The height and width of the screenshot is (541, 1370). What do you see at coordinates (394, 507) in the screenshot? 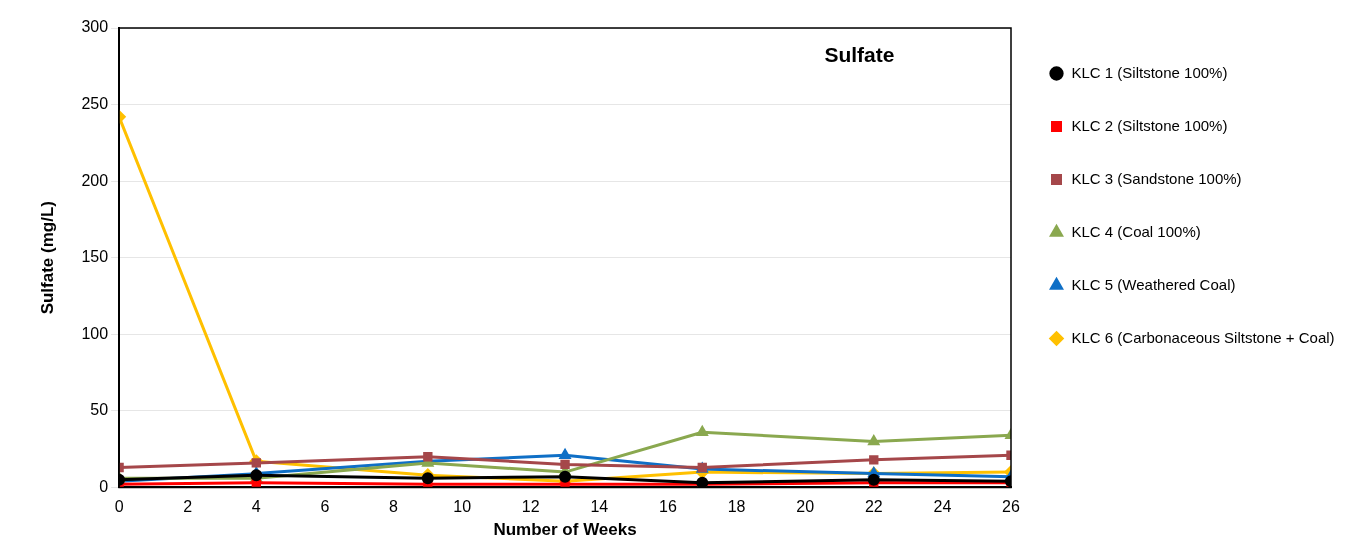
I see `x-tick-label: 8` at bounding box center [394, 507].